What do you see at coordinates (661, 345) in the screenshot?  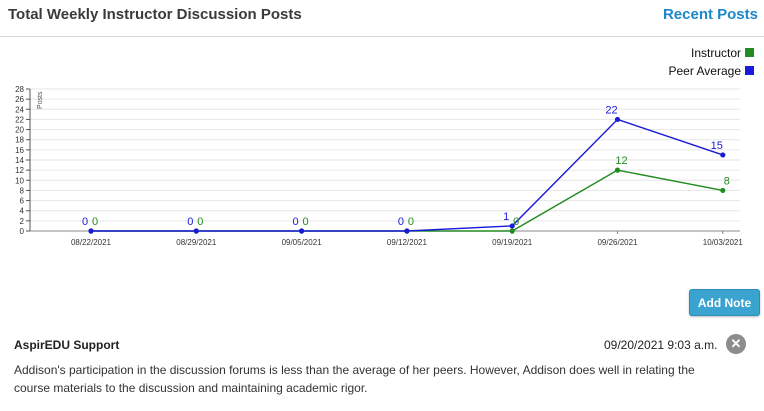 I see `note-timestamp: 09/20/2021 9:03 a.m.` at bounding box center [661, 345].